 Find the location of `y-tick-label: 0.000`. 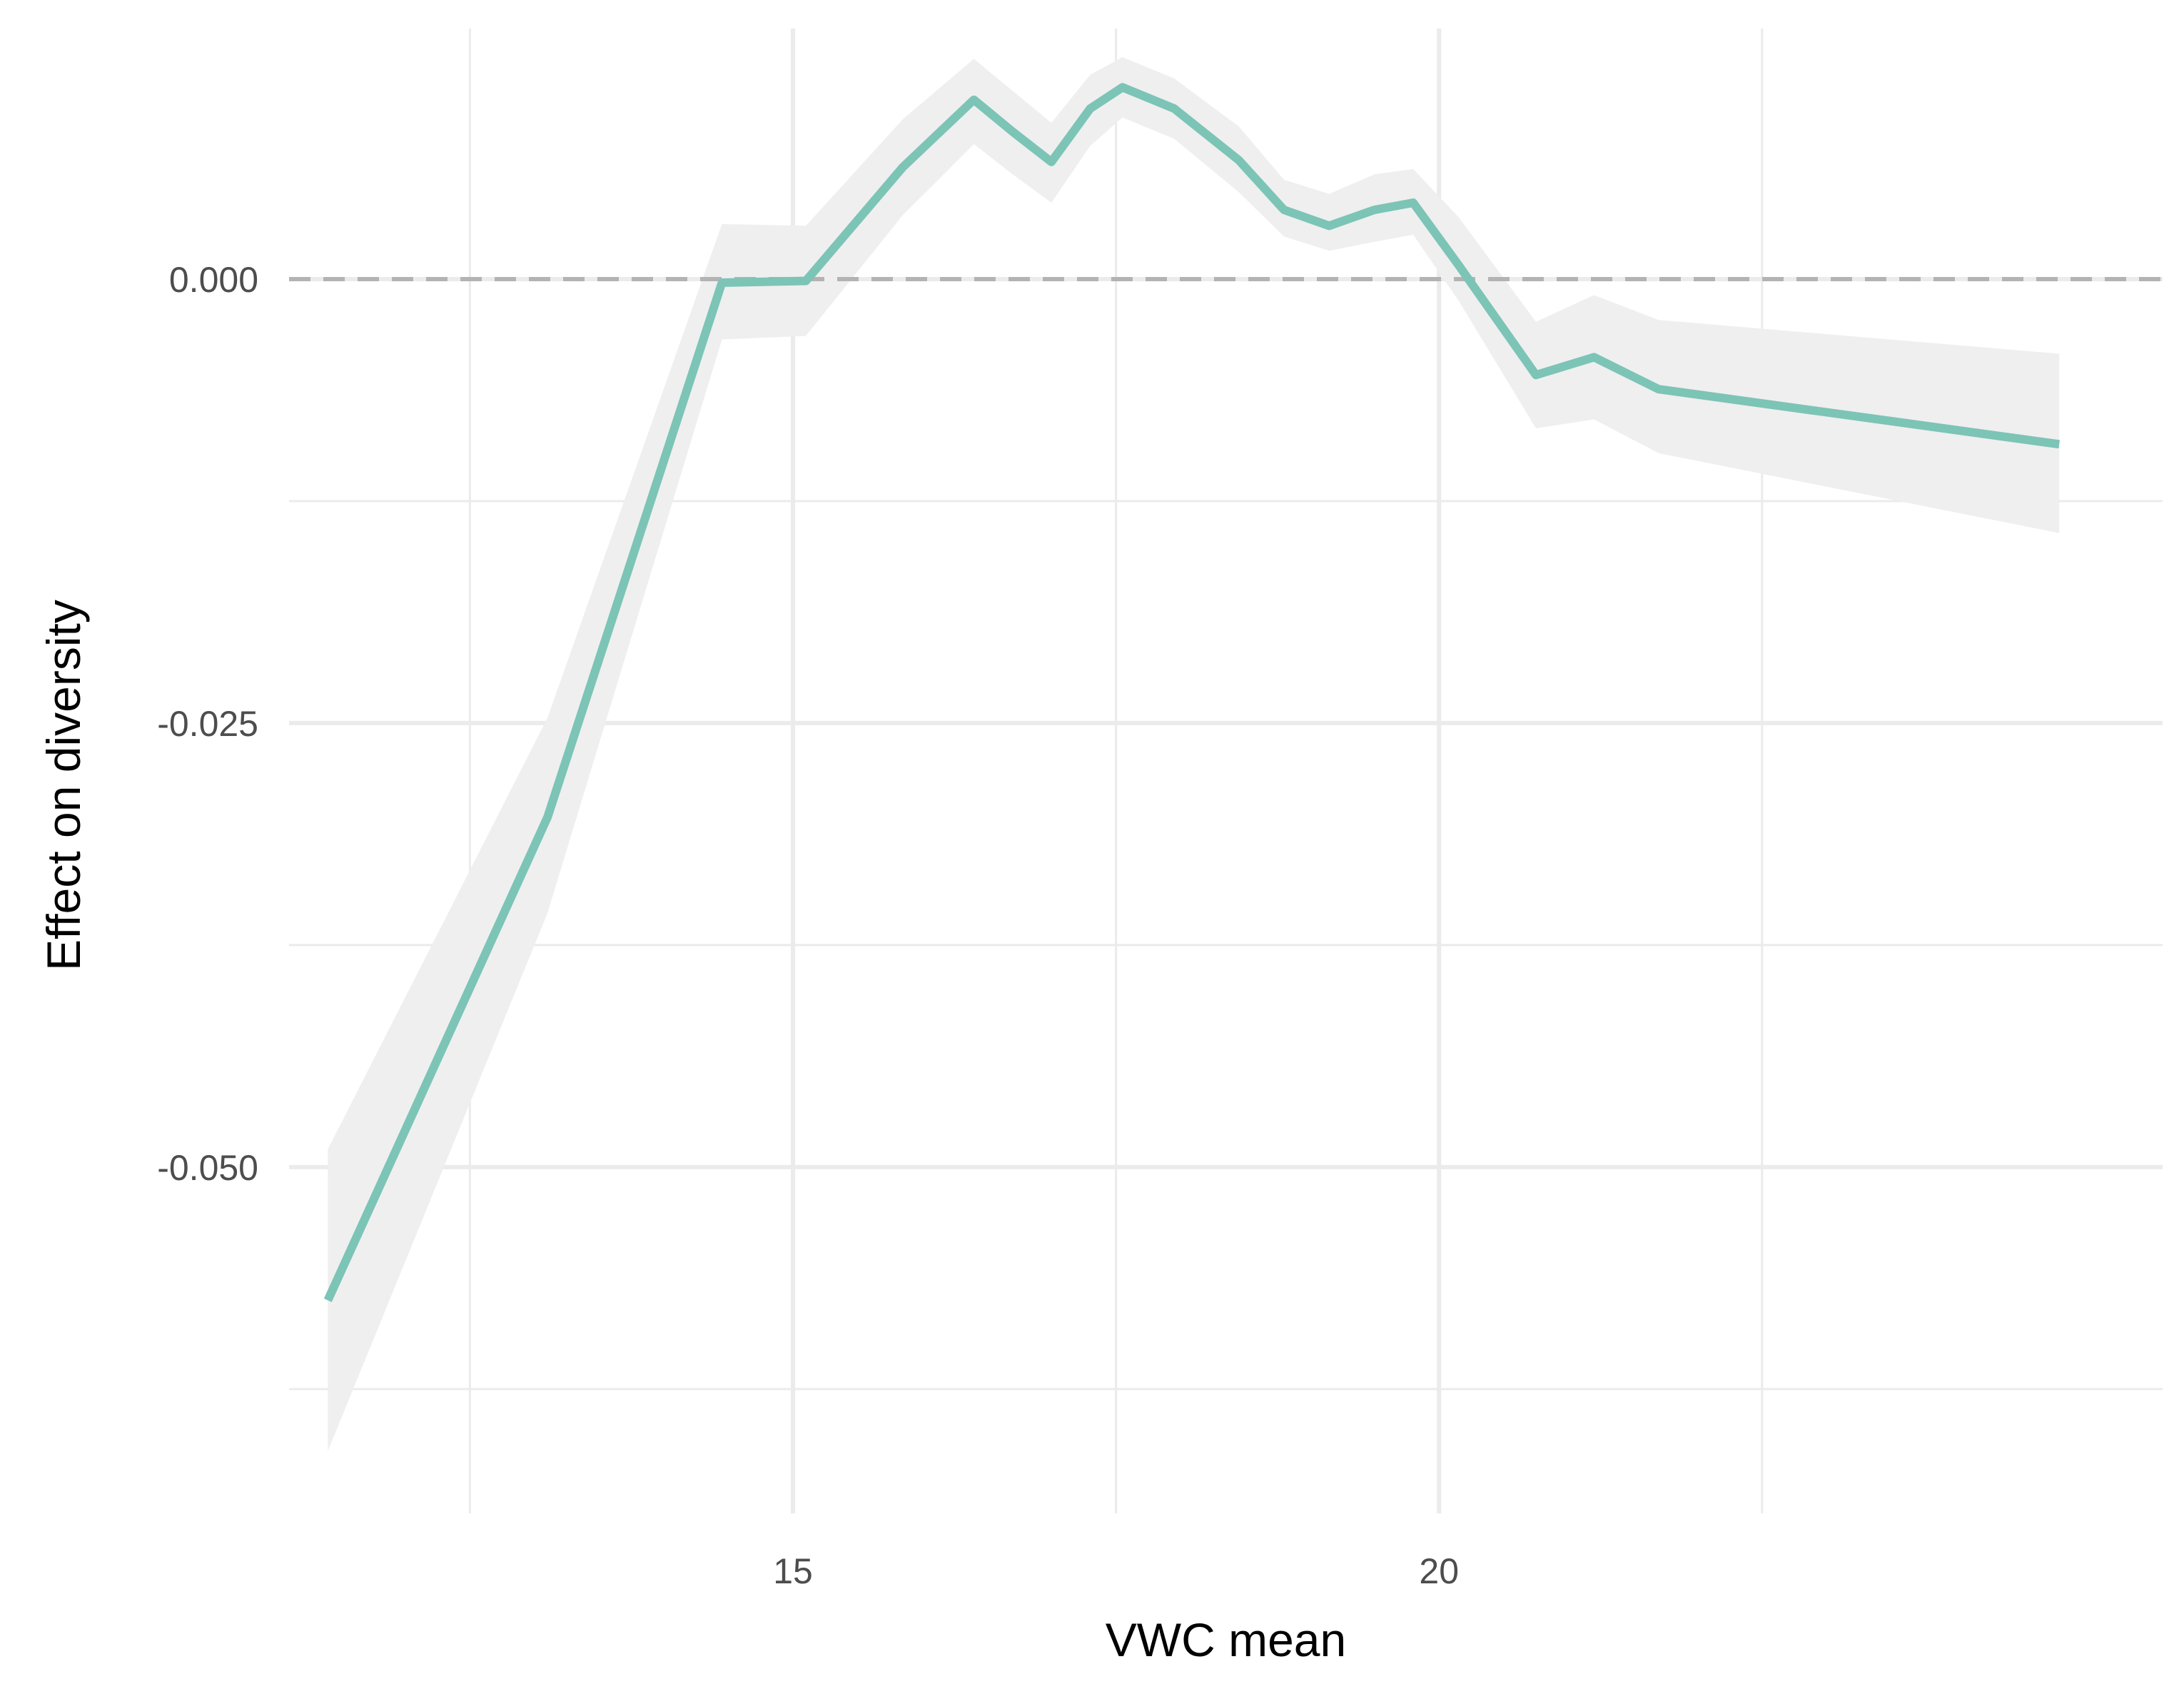

y-tick-label: 0.000 is located at coordinates (213, 280).